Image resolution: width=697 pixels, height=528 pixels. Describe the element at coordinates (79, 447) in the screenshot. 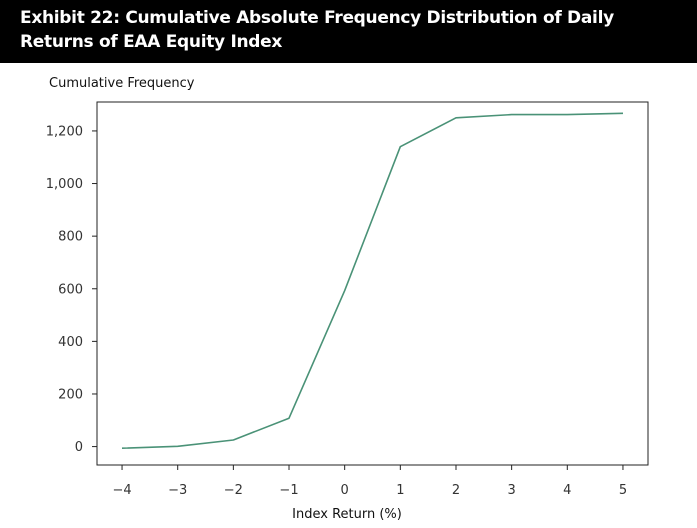

I see `y-tick-label: 0` at that location.